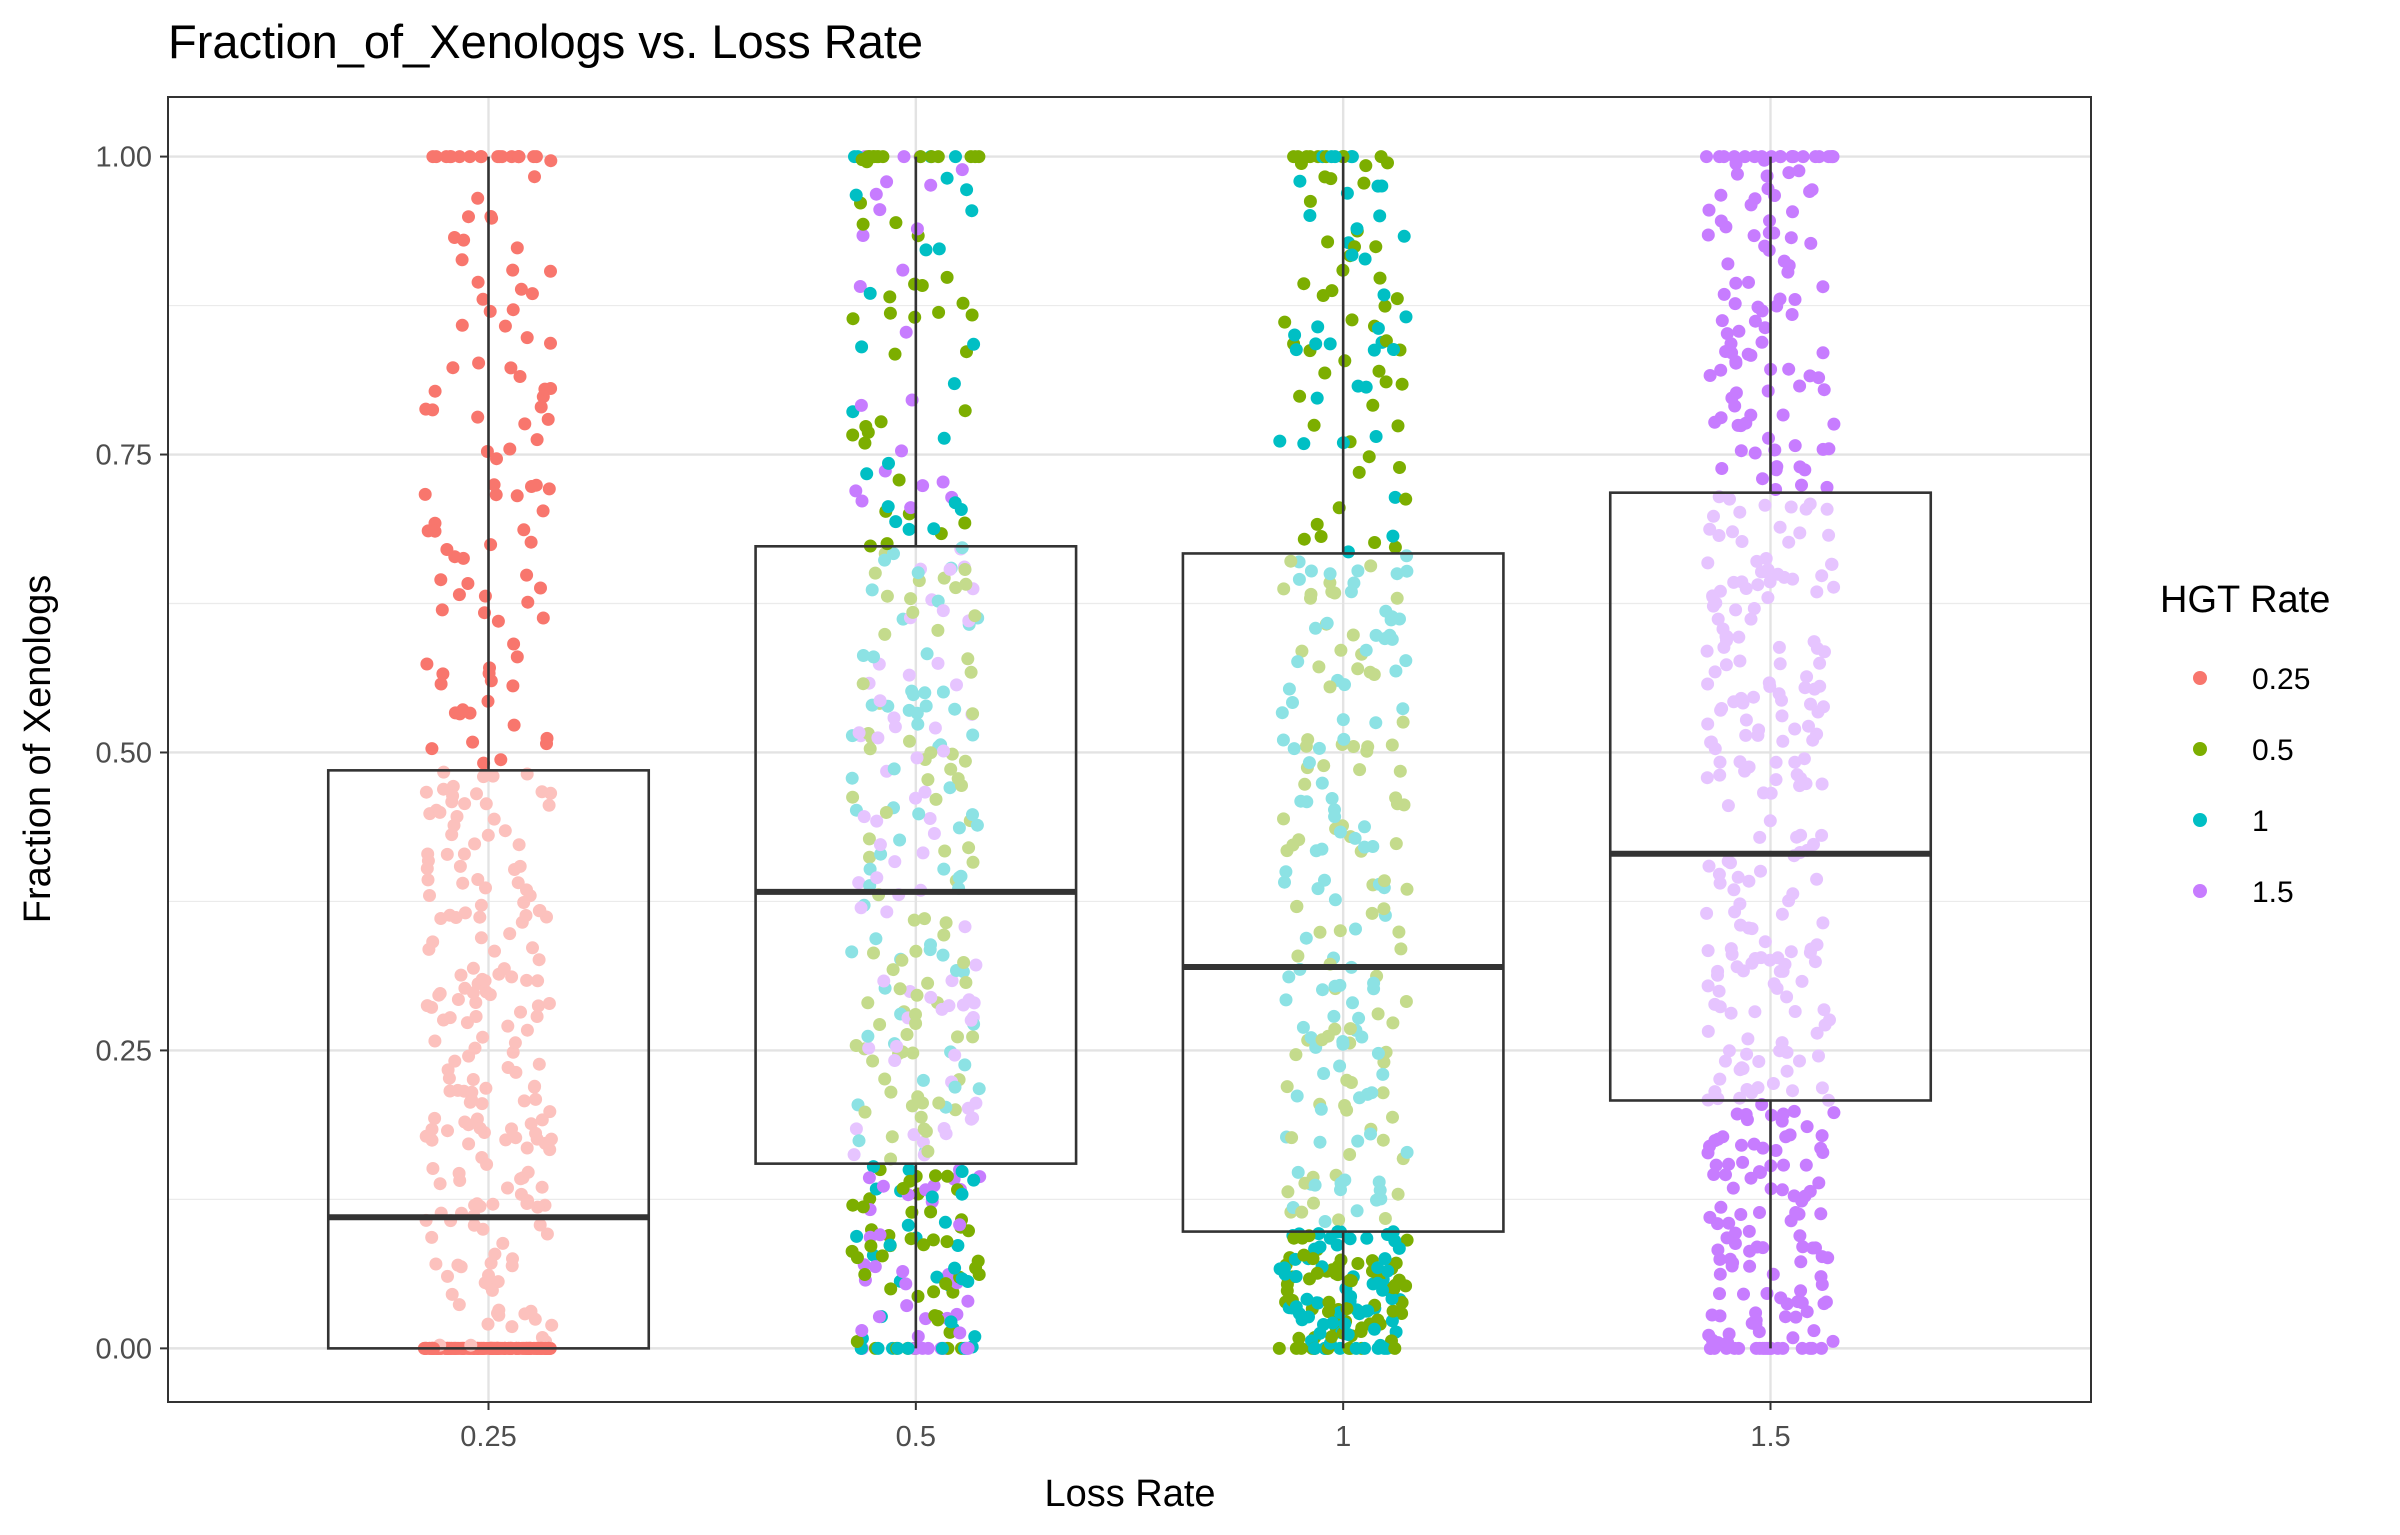 The image size is (2400, 1535). I want to click on y-tick-label: 1.00, so click(124, 158).